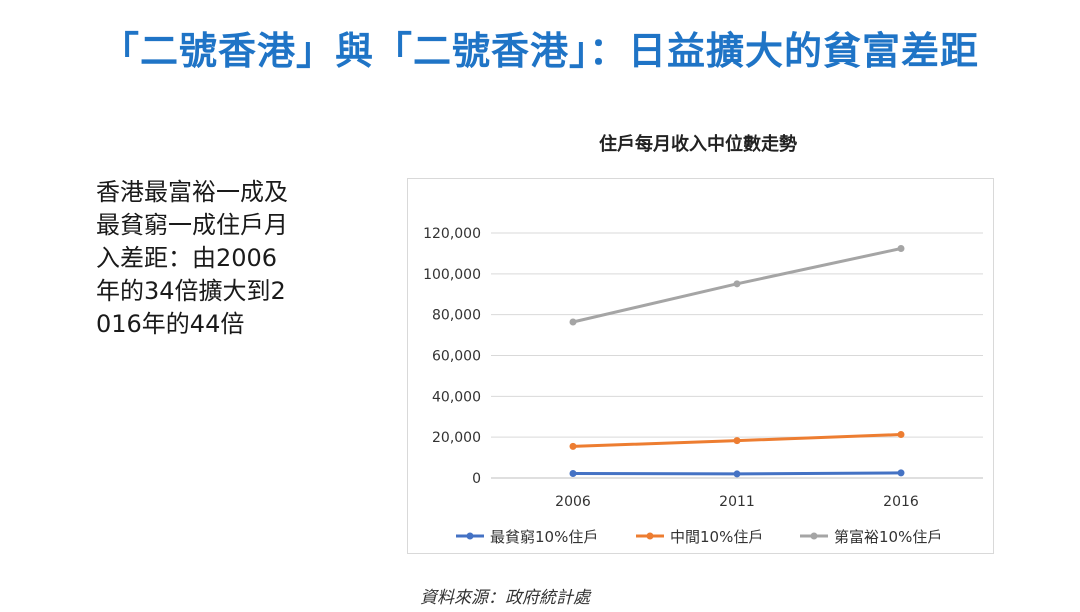 The width and height of the screenshot is (1080, 612). What do you see at coordinates (456, 438) in the screenshot?
I see `y-tick-label: 20,000` at bounding box center [456, 438].